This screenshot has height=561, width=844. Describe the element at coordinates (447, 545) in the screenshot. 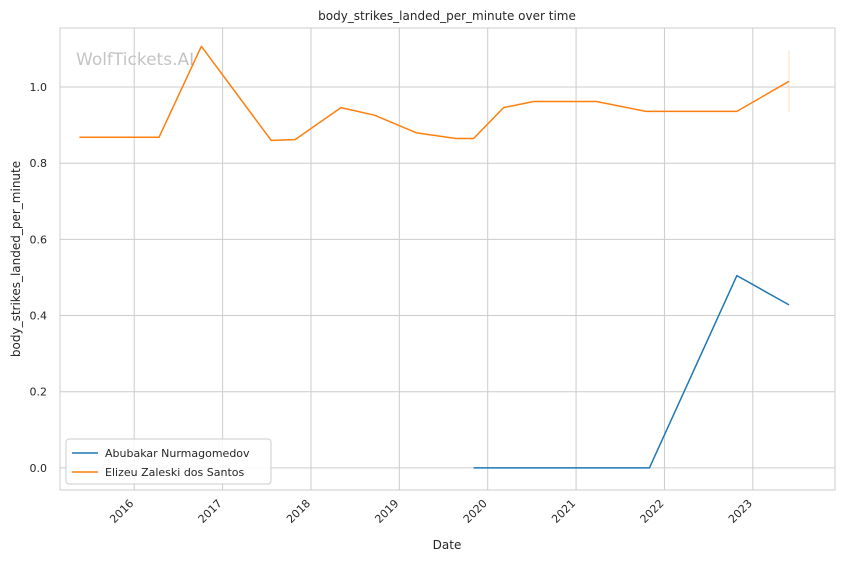

I see `x-axis-label: Date` at that location.